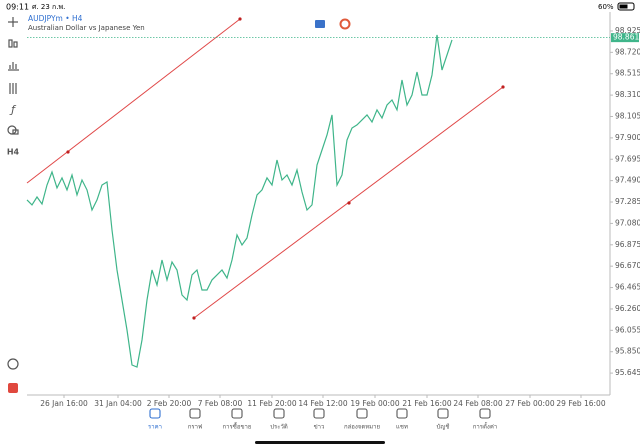 The width and height of the screenshot is (640, 447). I want to click on tab: ประวัติ, so click(279, 419).